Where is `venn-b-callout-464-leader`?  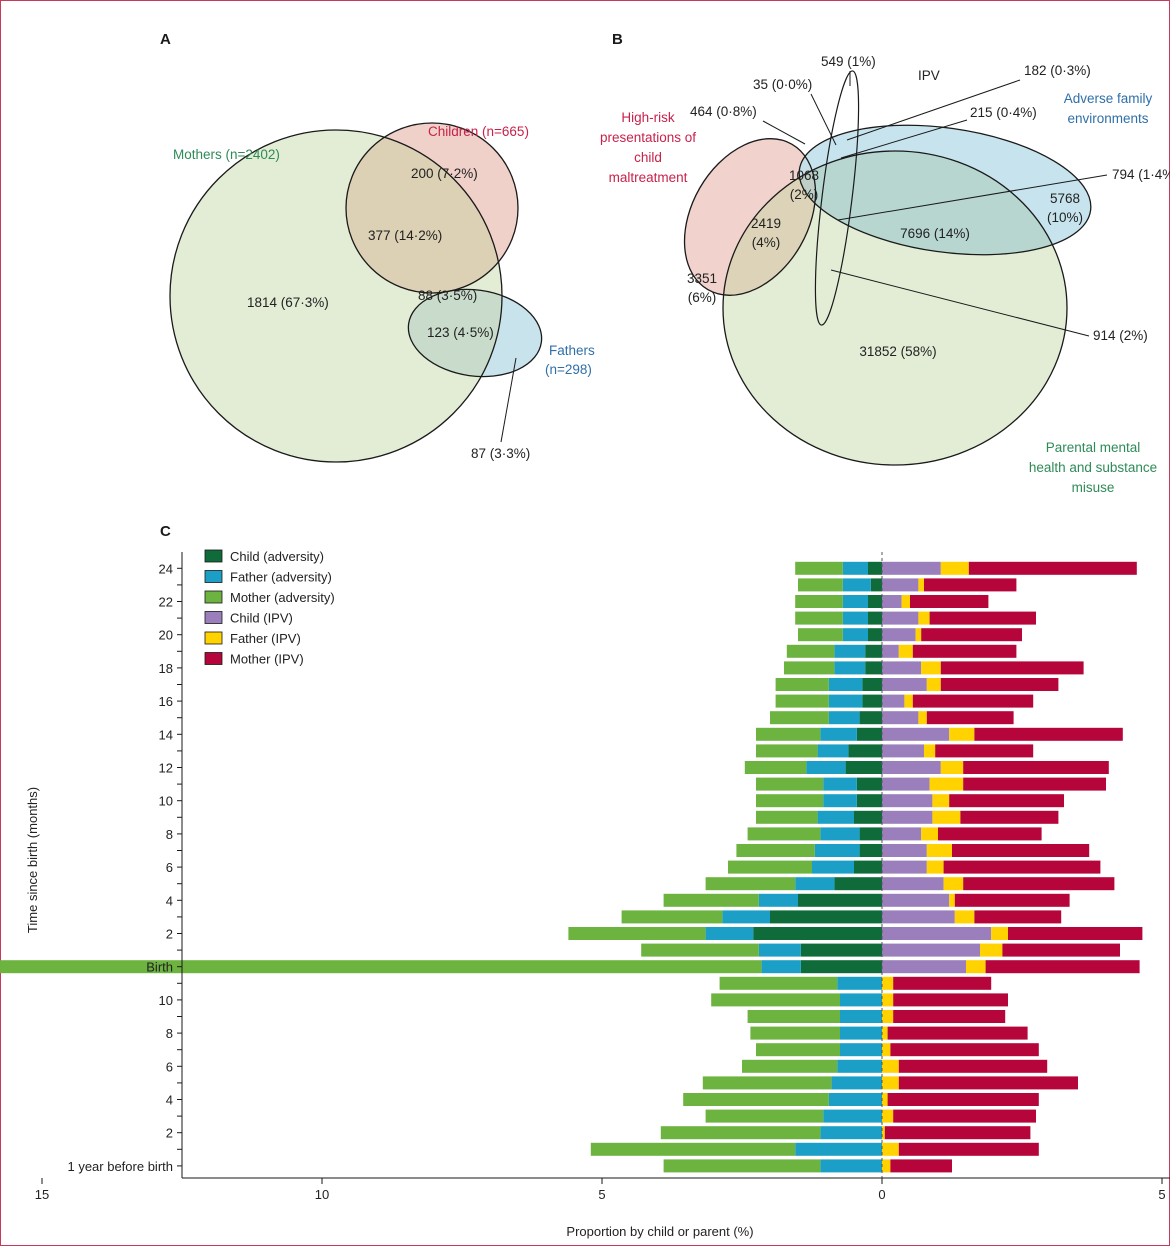 venn-b-callout-464-leader is located at coordinates (784, 132).